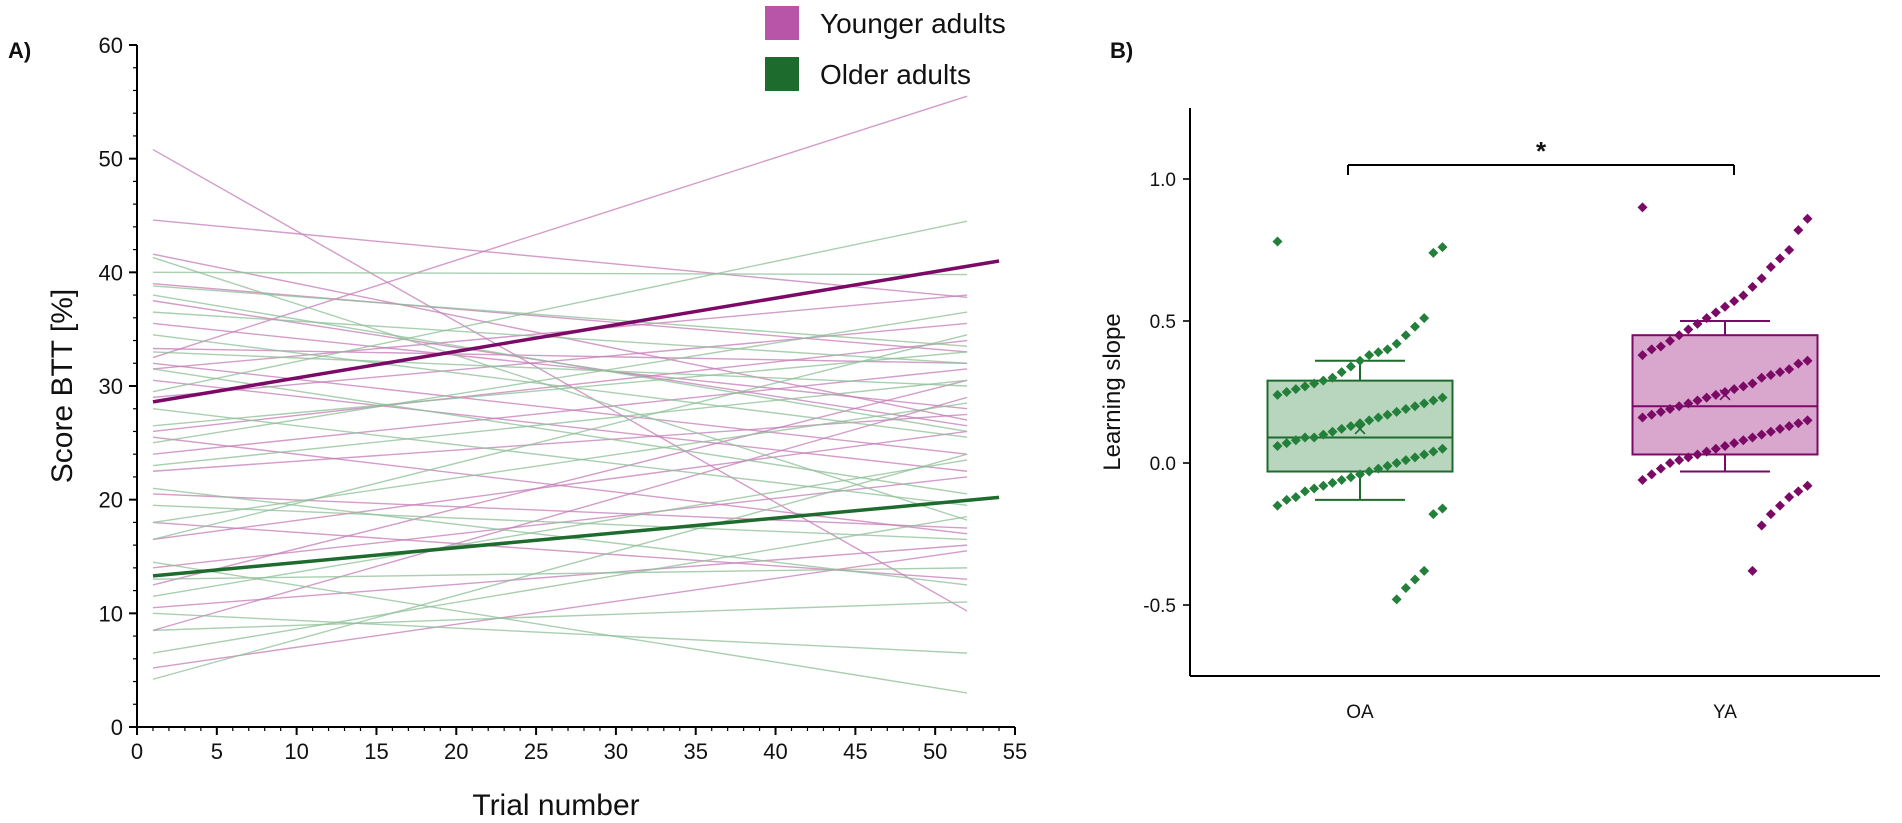  Describe the element at coordinates (117, 727) in the screenshot. I see `y-tick-label: 0` at that location.